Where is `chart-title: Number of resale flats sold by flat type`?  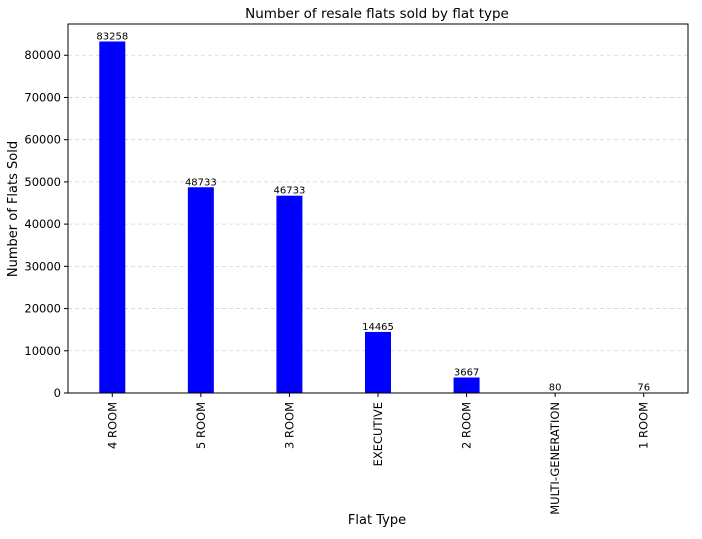 chart-title: Number of resale flats sold by flat type is located at coordinates (377, 14).